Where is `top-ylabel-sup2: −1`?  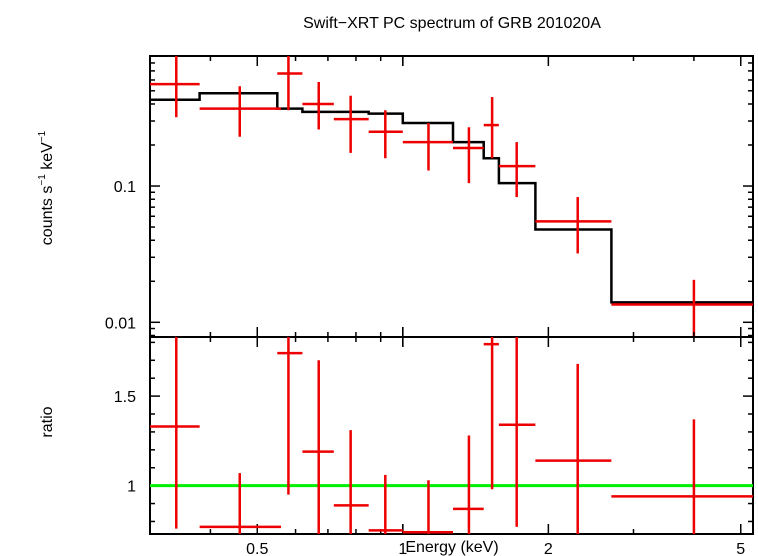
top-ylabel-sup2: −1 is located at coordinates (42, 136).